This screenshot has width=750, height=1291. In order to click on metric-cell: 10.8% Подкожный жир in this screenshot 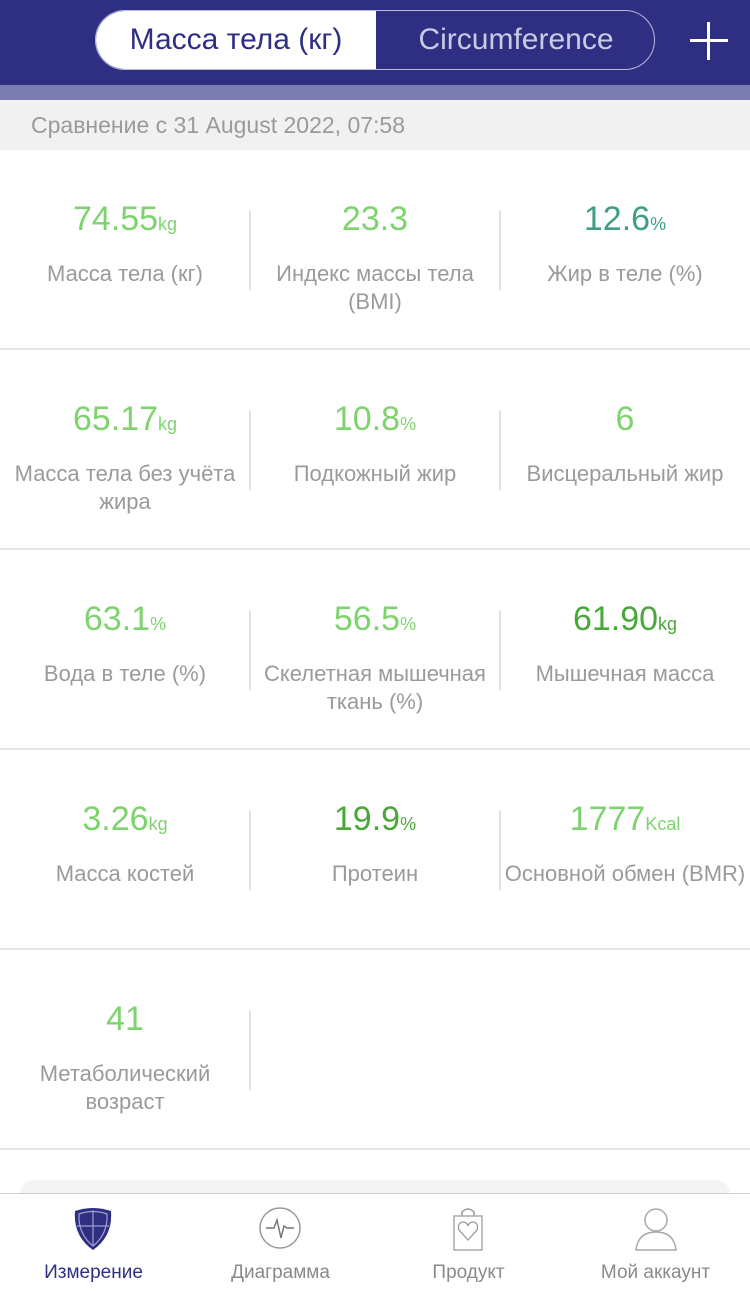, I will do `click(375, 450)`.